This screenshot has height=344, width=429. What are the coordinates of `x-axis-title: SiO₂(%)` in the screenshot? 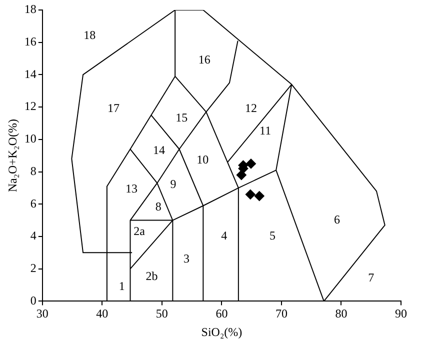 It's located at (221, 331).